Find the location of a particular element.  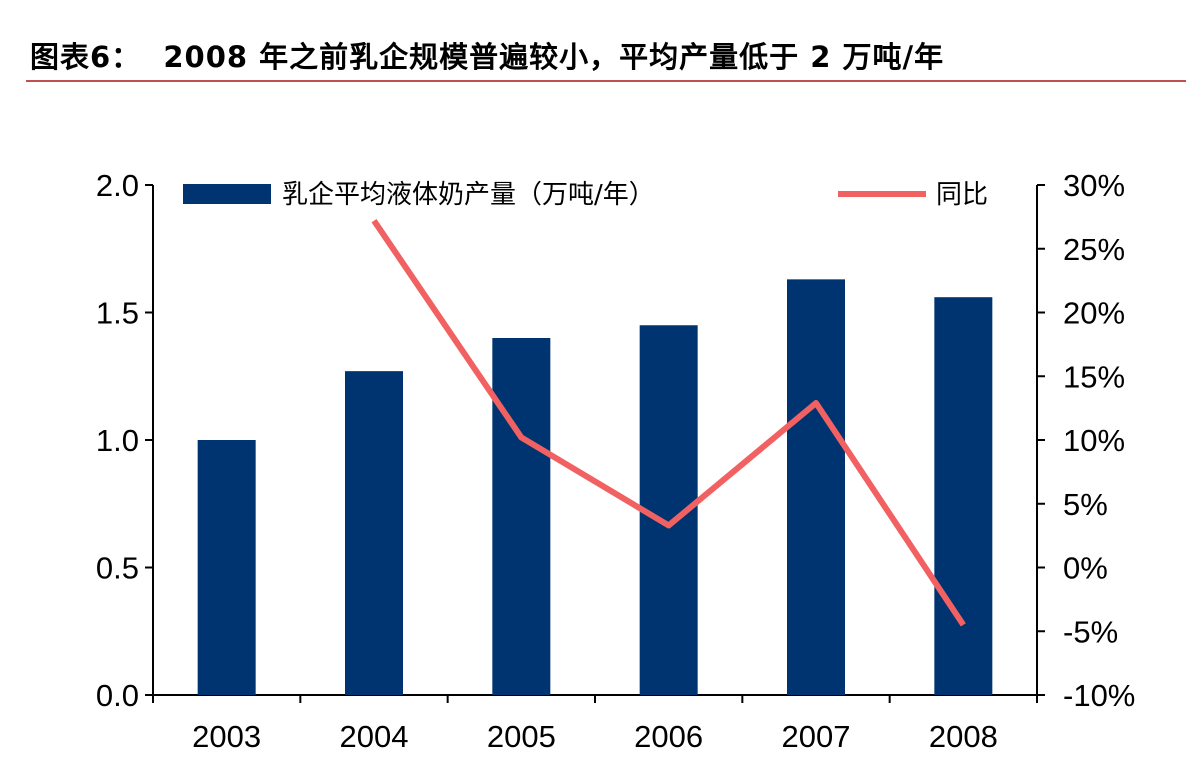

bar-2003 is located at coordinates (226, 567).